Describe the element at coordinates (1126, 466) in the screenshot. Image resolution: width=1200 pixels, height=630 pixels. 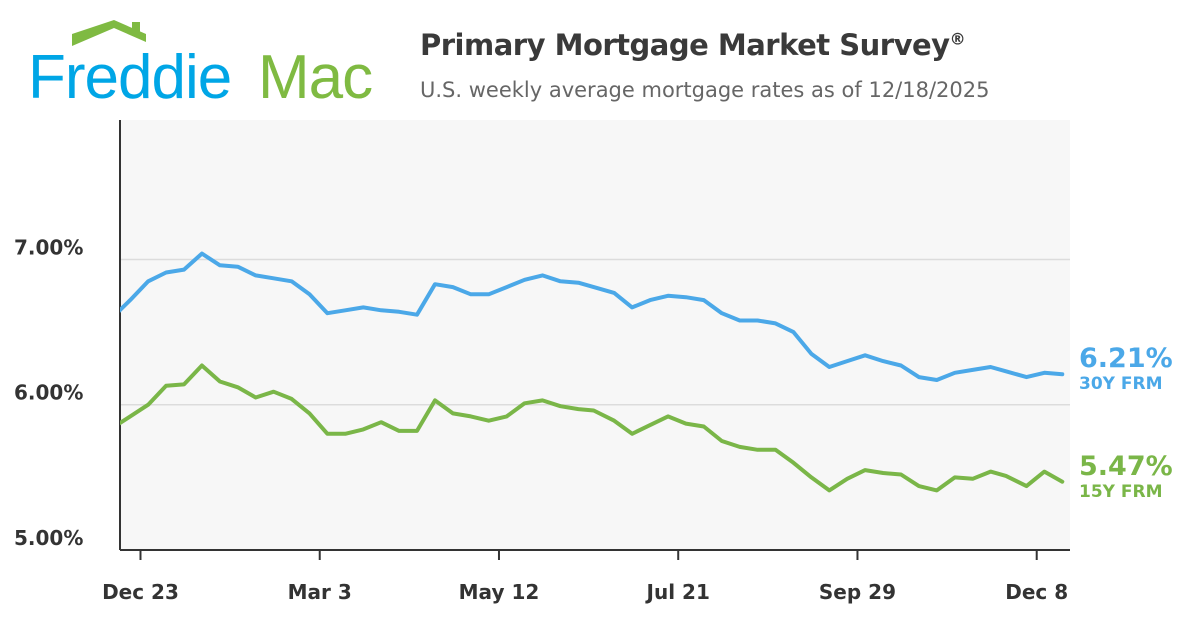
I see `value-15y: 5.47%` at that location.